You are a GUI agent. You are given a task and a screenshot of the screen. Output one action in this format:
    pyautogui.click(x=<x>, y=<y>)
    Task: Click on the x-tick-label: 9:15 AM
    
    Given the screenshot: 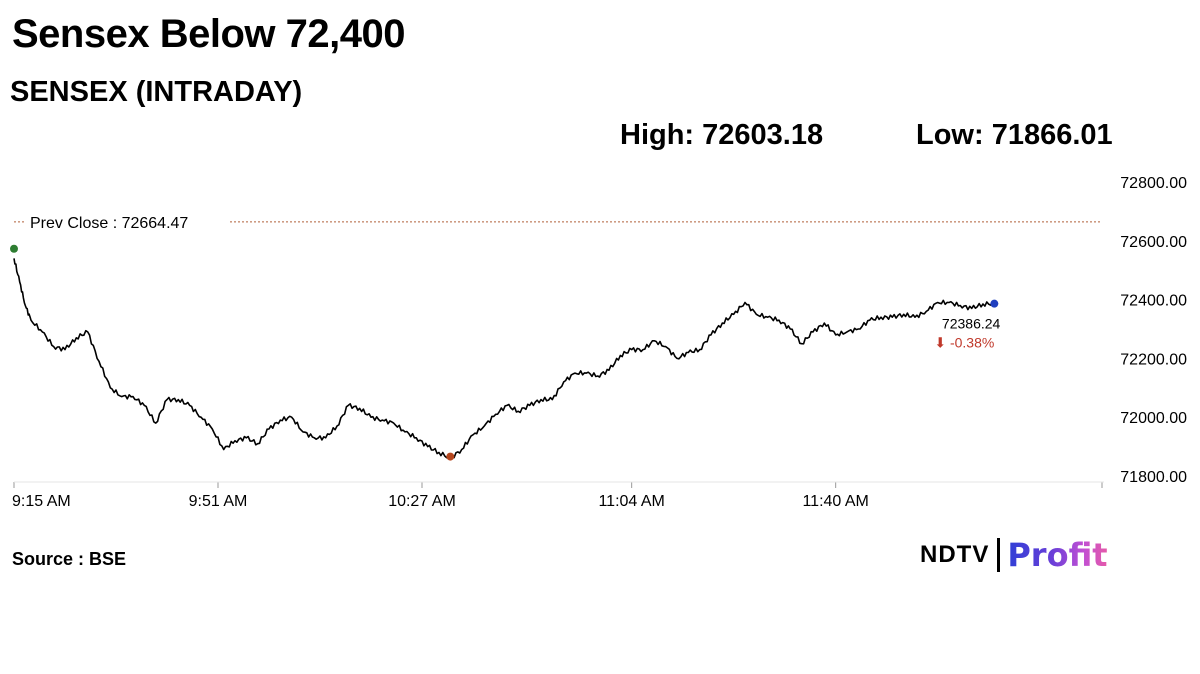 What is the action you would take?
    pyautogui.click(x=41, y=501)
    